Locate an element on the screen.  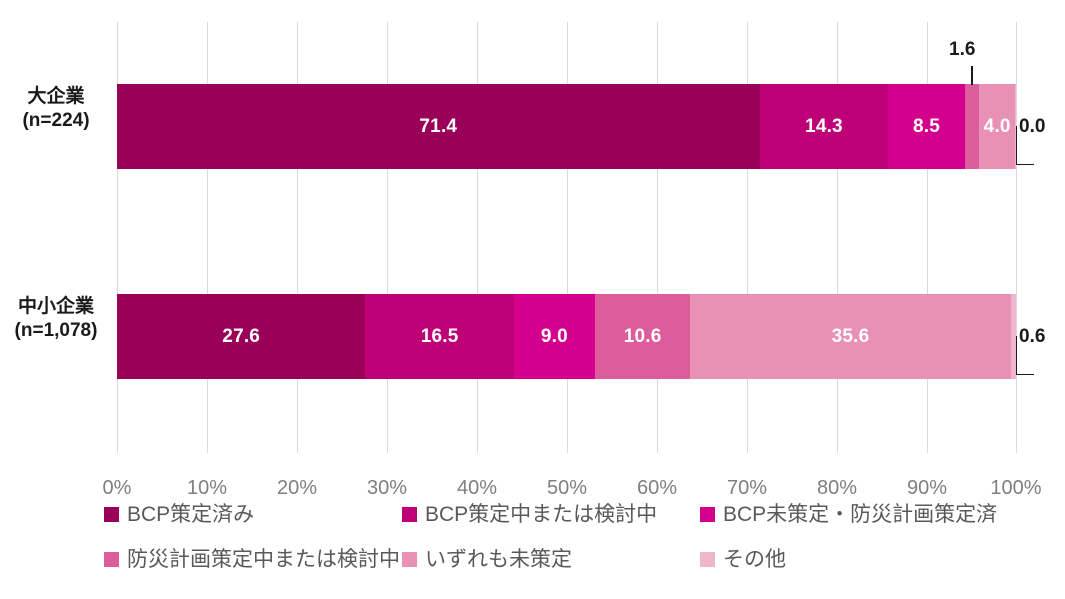
bar-segment-value: 8.5 is located at coordinates (927, 126).